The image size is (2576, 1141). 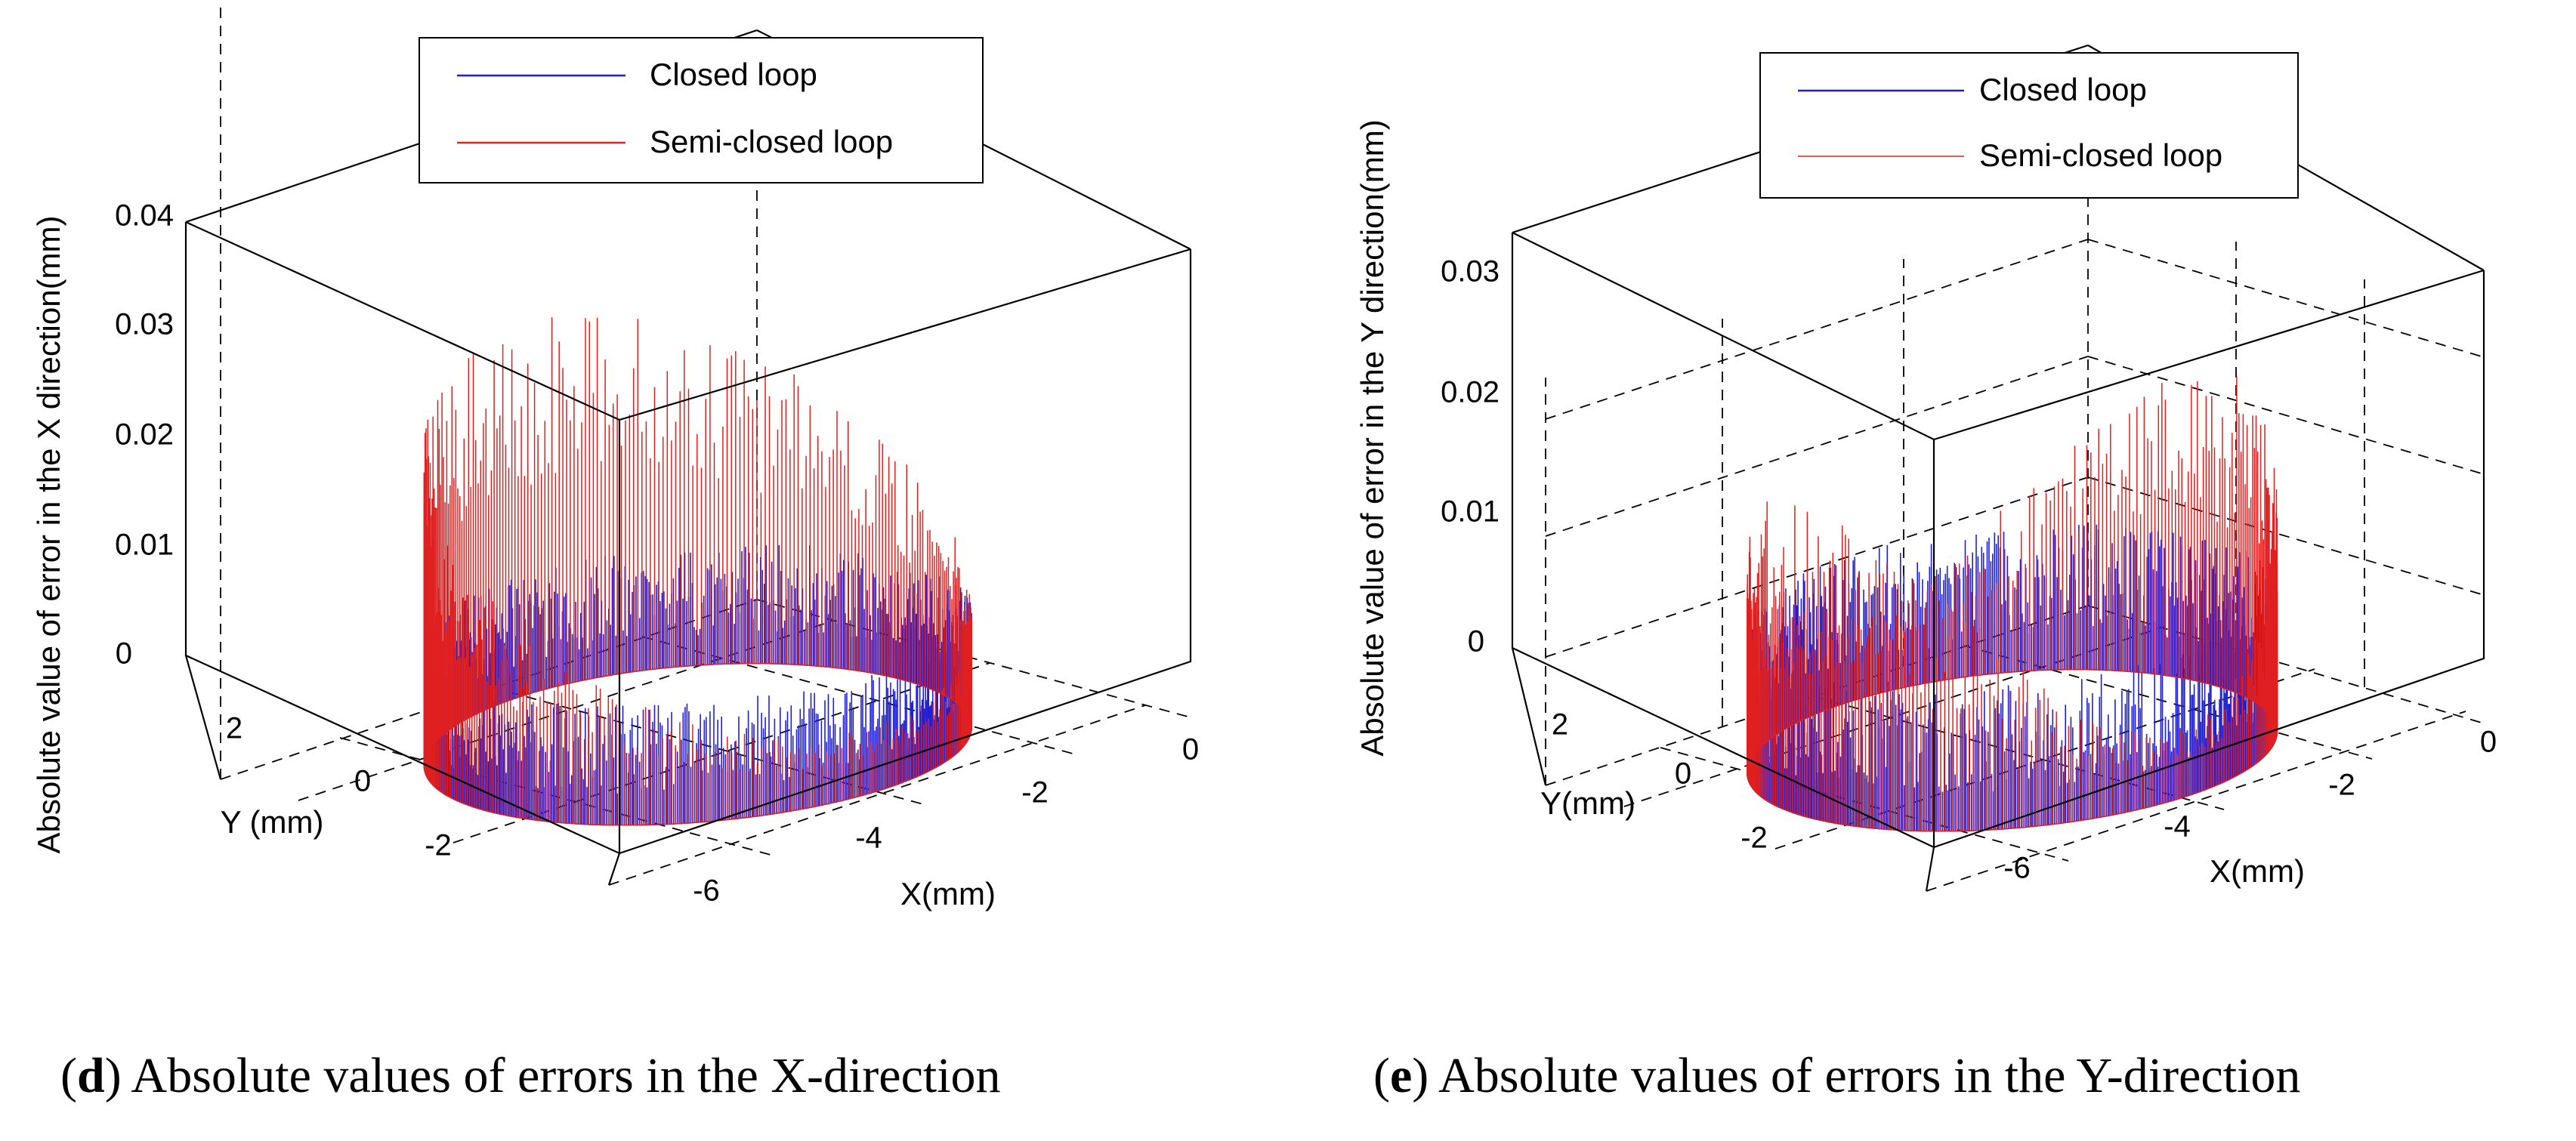 I want to click on panel-e-ztick: 0, so click(x=1476, y=641).